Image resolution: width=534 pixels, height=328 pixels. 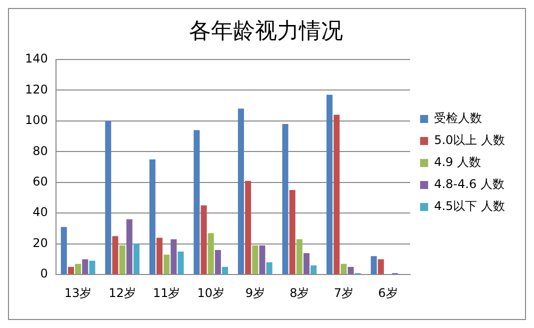 What do you see at coordinates (470, 140) in the screenshot?
I see `legend-label: 5.0以上 人数` at bounding box center [470, 140].